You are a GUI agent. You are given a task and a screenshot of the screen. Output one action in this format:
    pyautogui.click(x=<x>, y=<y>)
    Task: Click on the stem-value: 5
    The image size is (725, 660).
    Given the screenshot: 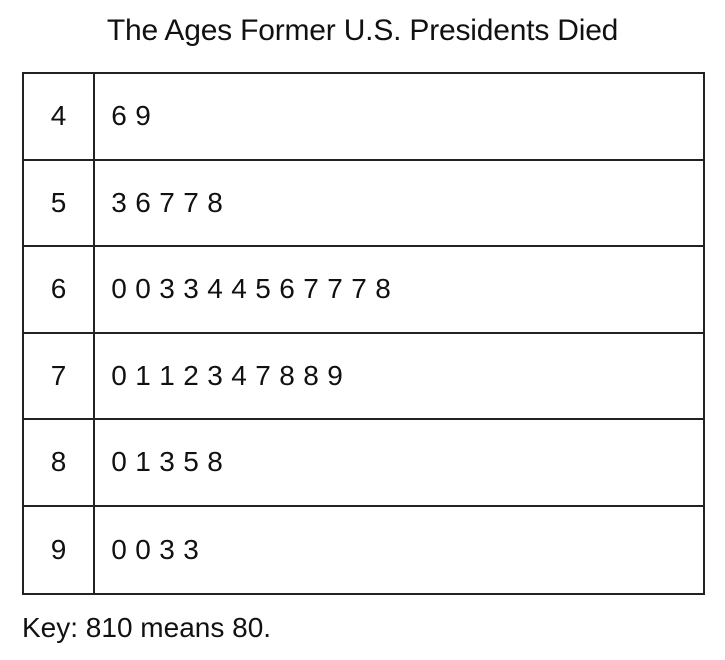 What is the action you would take?
    pyautogui.click(x=59, y=202)
    